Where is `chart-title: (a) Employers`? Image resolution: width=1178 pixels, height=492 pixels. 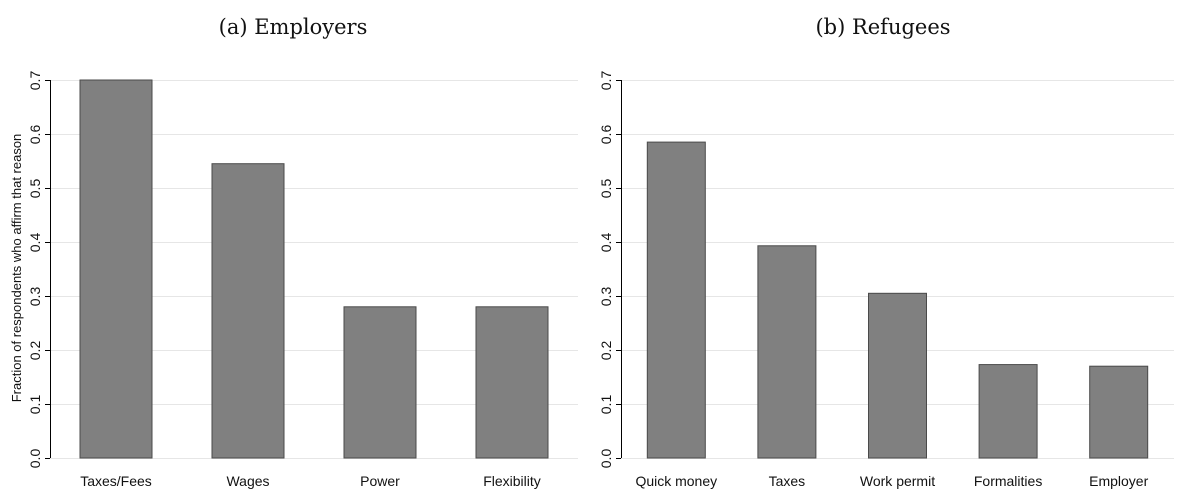
chart-title: (a) Employers is located at coordinates (293, 27).